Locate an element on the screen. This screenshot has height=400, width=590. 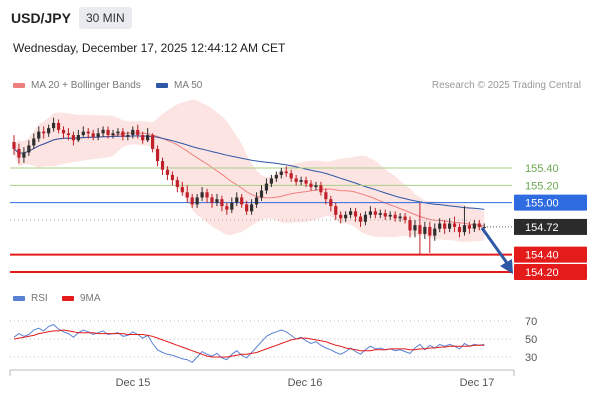
legend-ma20-label: MA 20 + Bollinger Bands is located at coordinates (86, 85).